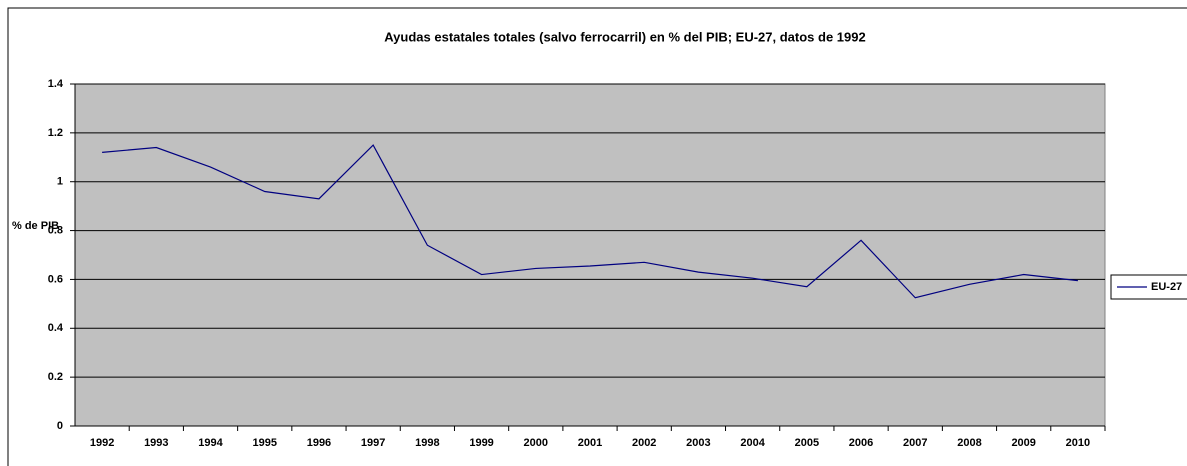 The height and width of the screenshot is (466, 1187). Describe the element at coordinates (1023, 443) in the screenshot. I see `x-tick-label: 2009` at that location.